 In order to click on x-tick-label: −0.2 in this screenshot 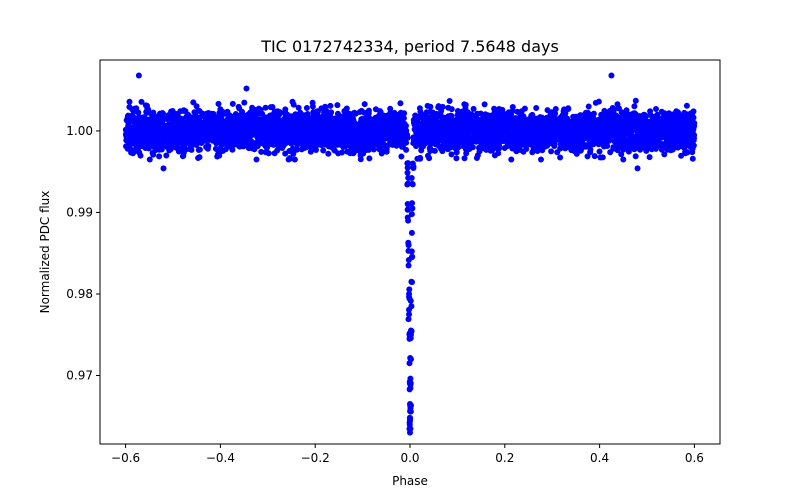, I will do `click(315, 458)`.